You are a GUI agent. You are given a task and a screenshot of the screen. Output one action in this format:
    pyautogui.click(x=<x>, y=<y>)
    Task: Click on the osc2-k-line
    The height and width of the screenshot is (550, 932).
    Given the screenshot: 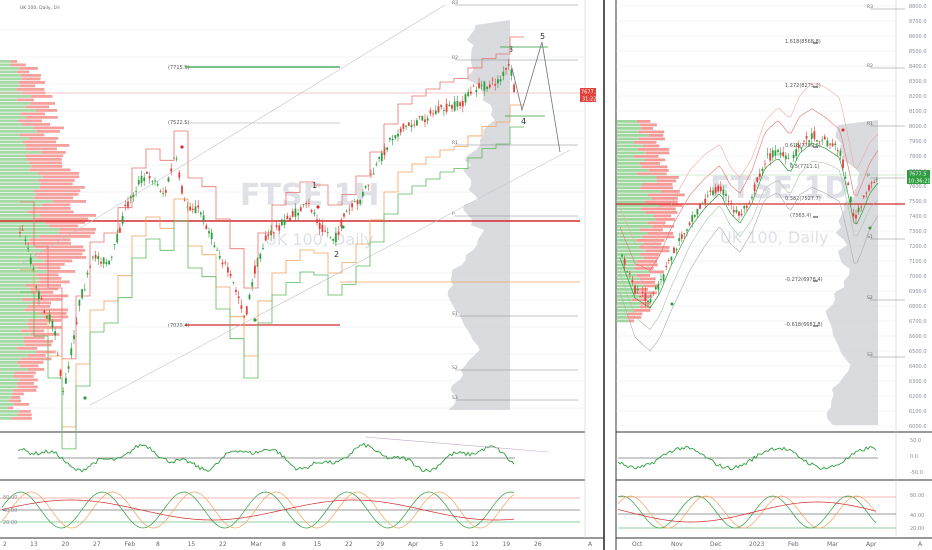 What is the action you would take?
    pyautogui.click(x=258, y=510)
    